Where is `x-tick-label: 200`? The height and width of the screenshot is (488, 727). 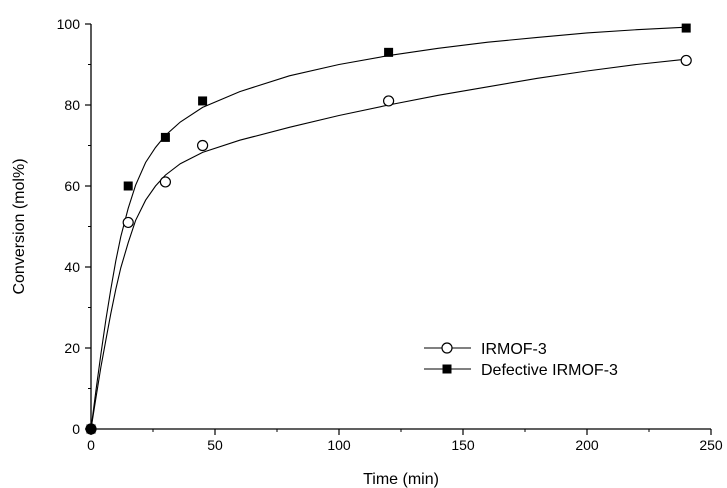
x-tick-label: 200 is located at coordinates (587, 445).